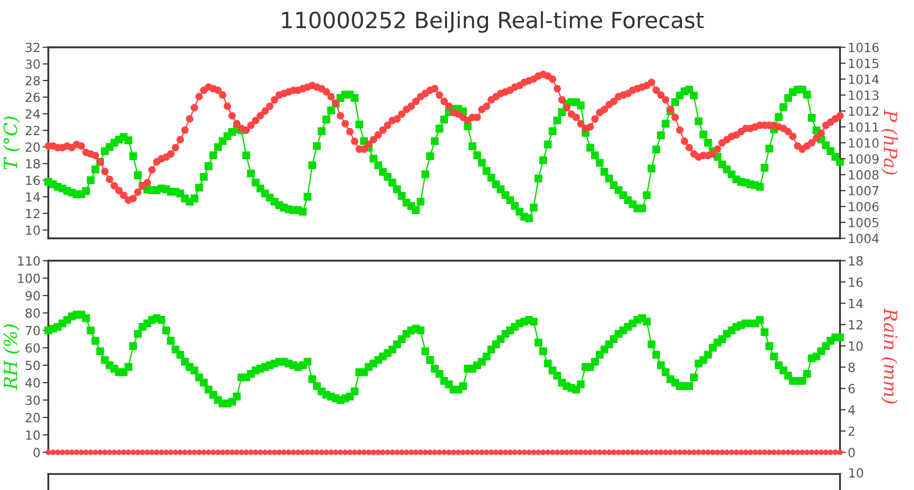 This screenshot has width=914, height=490. Describe the element at coordinates (33, 197) in the screenshot. I see `y-tick-label: 14` at that location.